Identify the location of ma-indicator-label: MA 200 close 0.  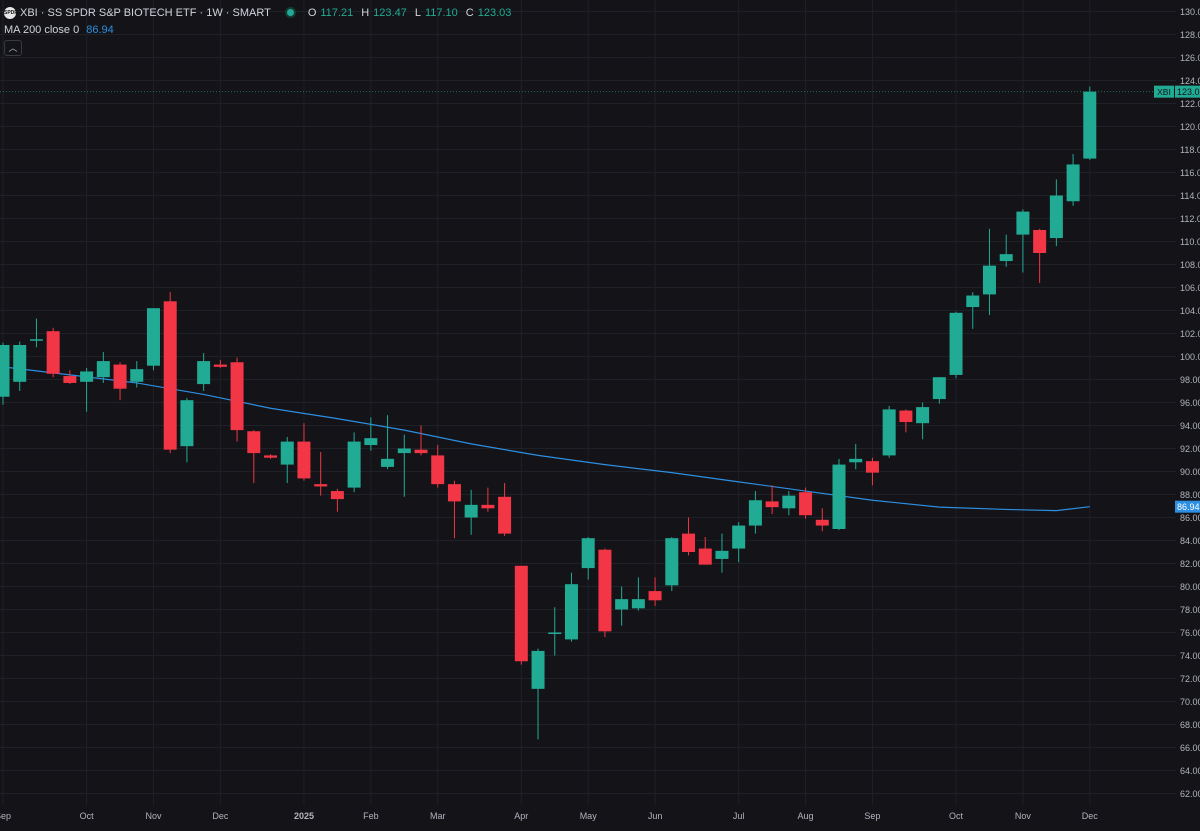
(42, 29).